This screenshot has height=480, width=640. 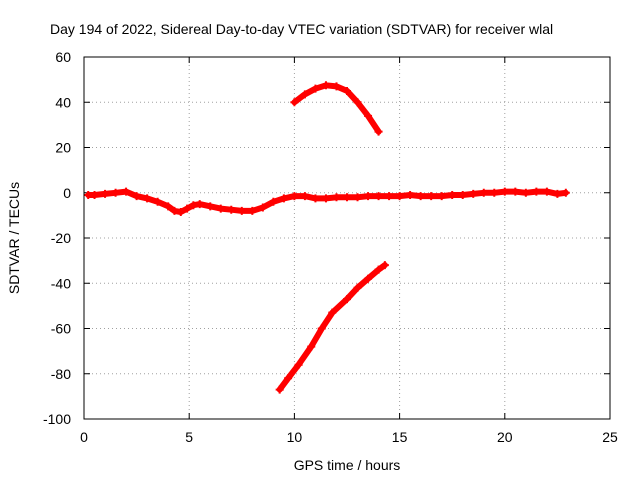 What do you see at coordinates (295, 437) in the screenshot?
I see `x-tick-label: 10` at bounding box center [295, 437].